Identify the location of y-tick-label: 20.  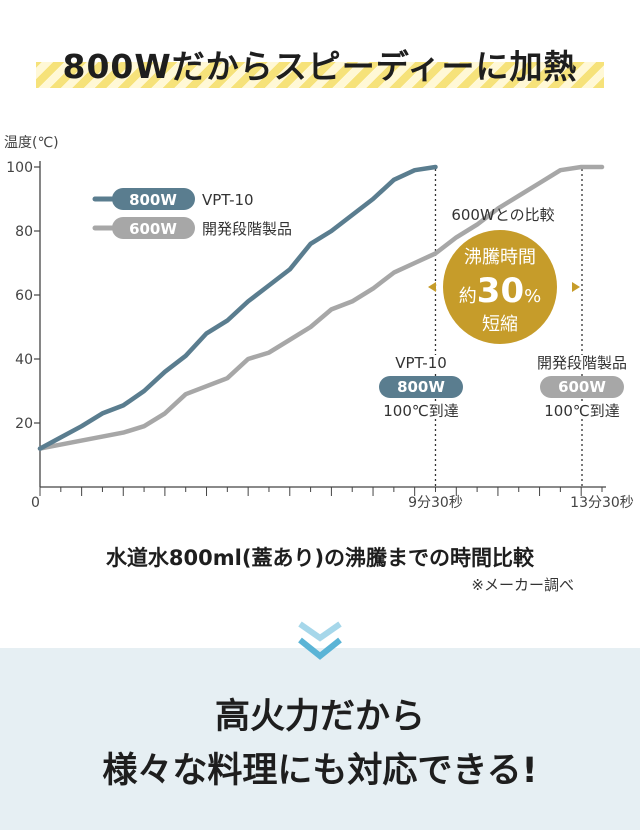
(24, 424).